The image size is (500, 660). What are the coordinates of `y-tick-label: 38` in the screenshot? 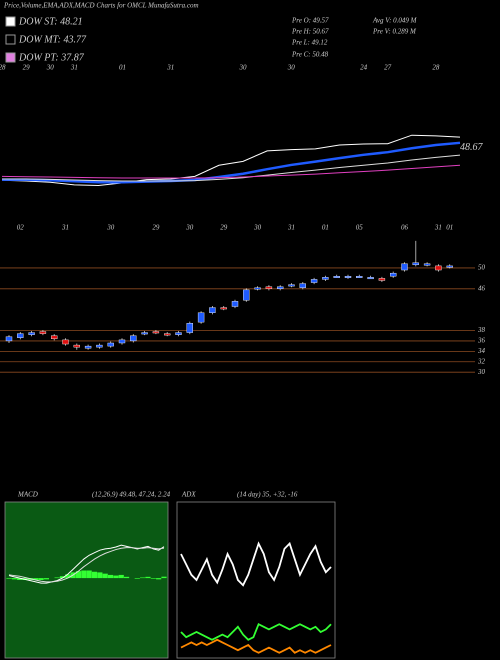 It's located at (481, 330).